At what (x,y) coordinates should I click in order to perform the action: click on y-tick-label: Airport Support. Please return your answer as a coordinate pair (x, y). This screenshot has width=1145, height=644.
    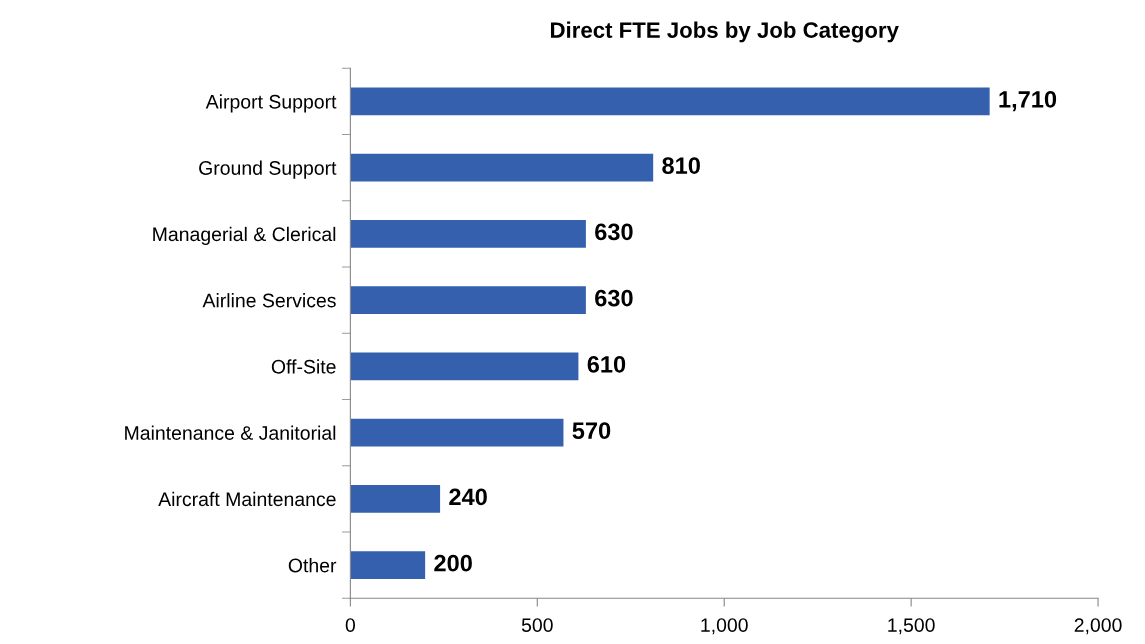
    Looking at the image, I should click on (271, 103).